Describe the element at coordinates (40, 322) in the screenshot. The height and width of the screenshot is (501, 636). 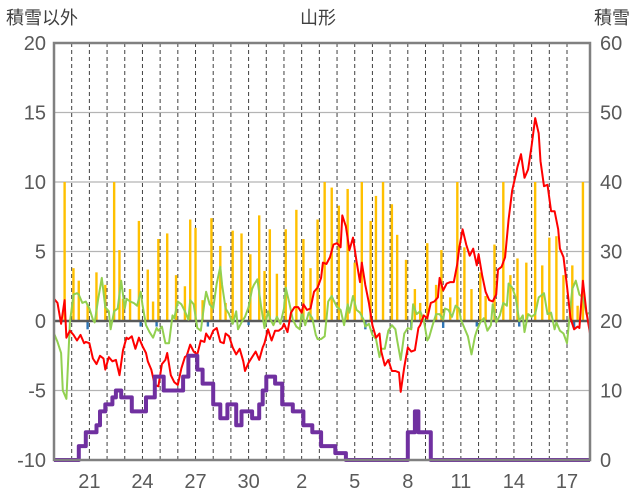
I see `left-tick-label: 0` at that location.